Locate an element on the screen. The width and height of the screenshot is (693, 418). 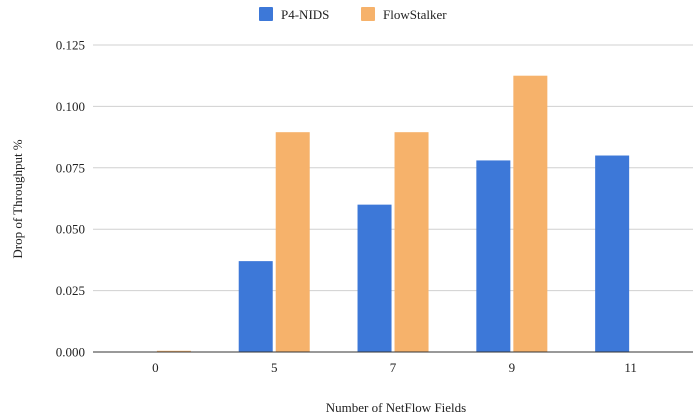
x-tick-labels: 0 5 7 9 11 is located at coordinates (394, 367).